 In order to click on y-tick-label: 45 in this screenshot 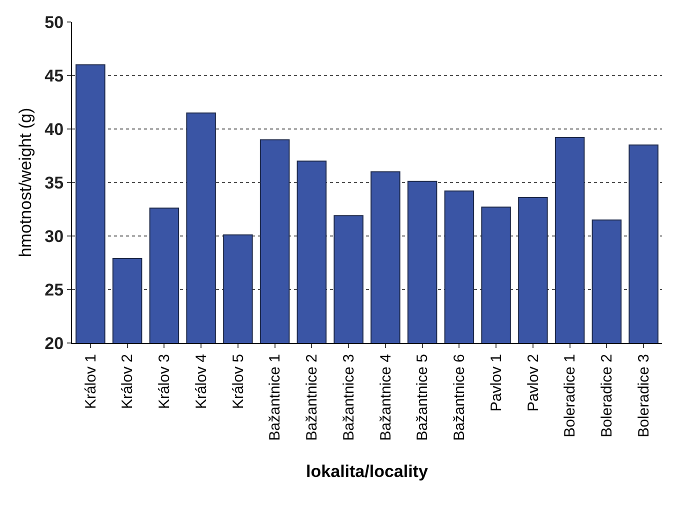, I will do `click(54, 76)`.